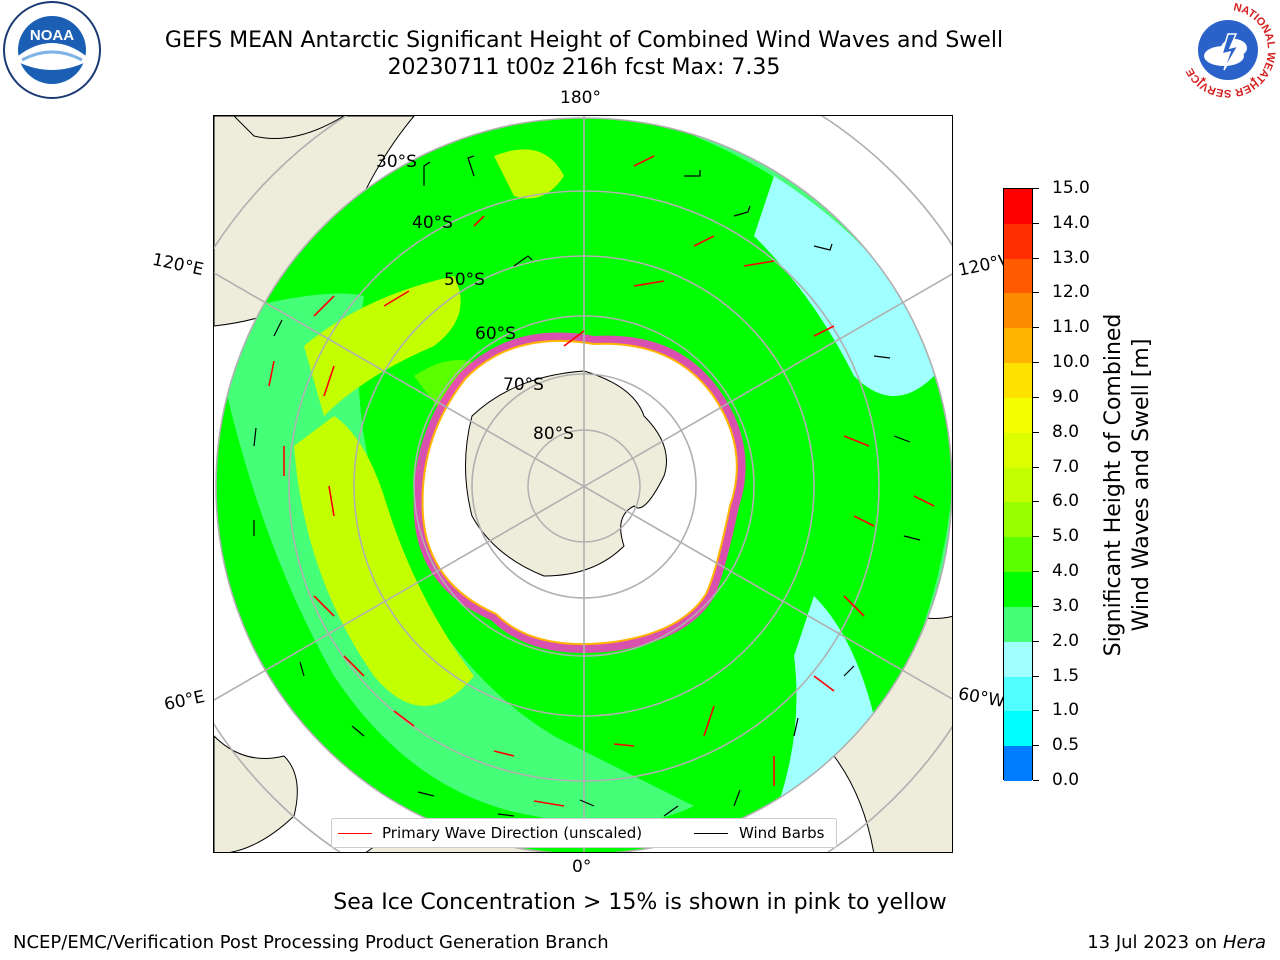  Describe the element at coordinates (1229, 50) in the screenshot. I see `nws-logo: NATIONAL WEATHER SERVICE ★ ★` at that location.